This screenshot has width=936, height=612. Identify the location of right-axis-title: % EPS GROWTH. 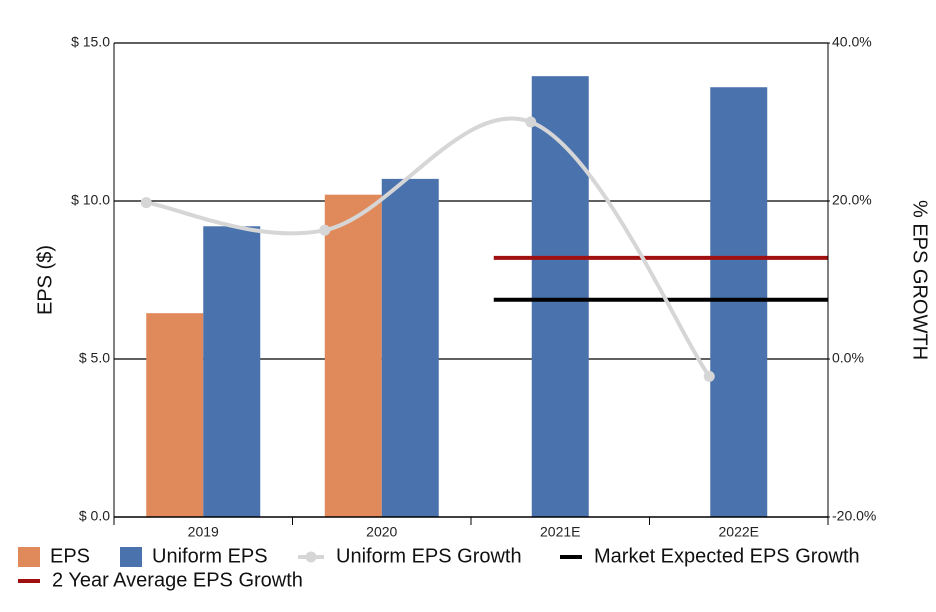
(920, 280).